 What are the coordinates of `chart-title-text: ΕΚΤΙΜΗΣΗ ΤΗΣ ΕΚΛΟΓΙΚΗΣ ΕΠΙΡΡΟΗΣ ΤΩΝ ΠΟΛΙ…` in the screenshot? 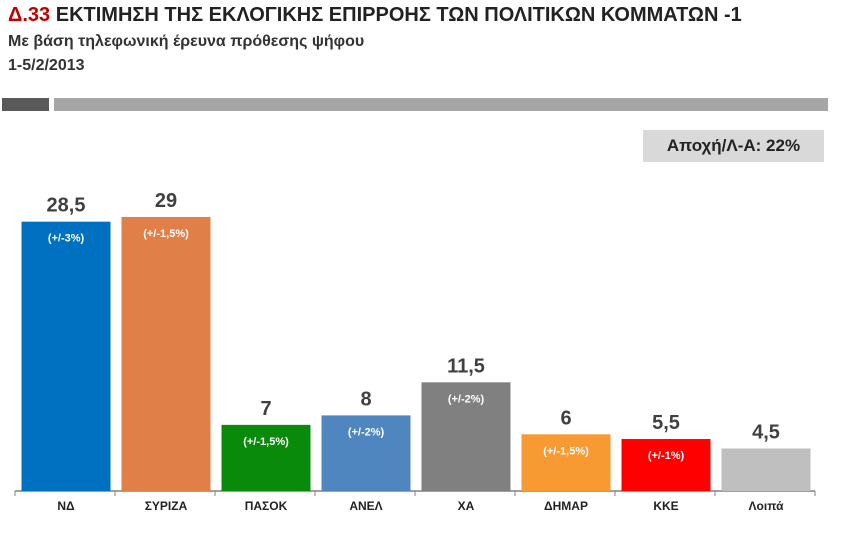 It's located at (398, 15).